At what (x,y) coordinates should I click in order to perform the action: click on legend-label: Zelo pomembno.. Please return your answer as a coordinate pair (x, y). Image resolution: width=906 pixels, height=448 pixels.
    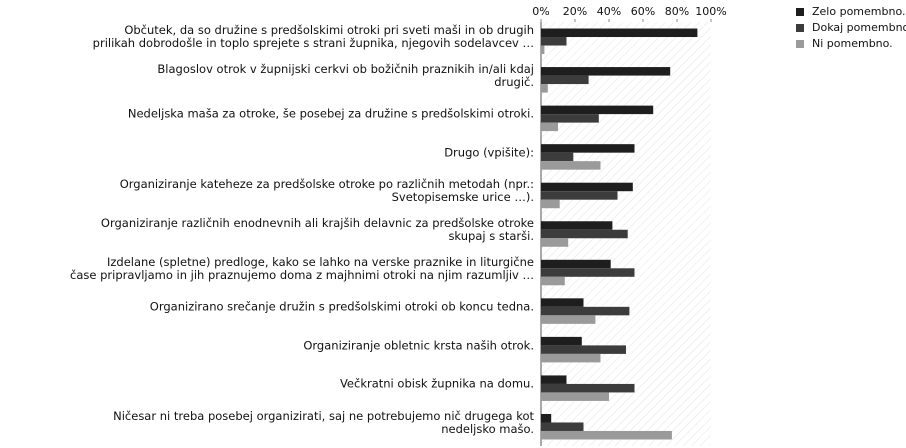
    Looking at the image, I should click on (858, 11).